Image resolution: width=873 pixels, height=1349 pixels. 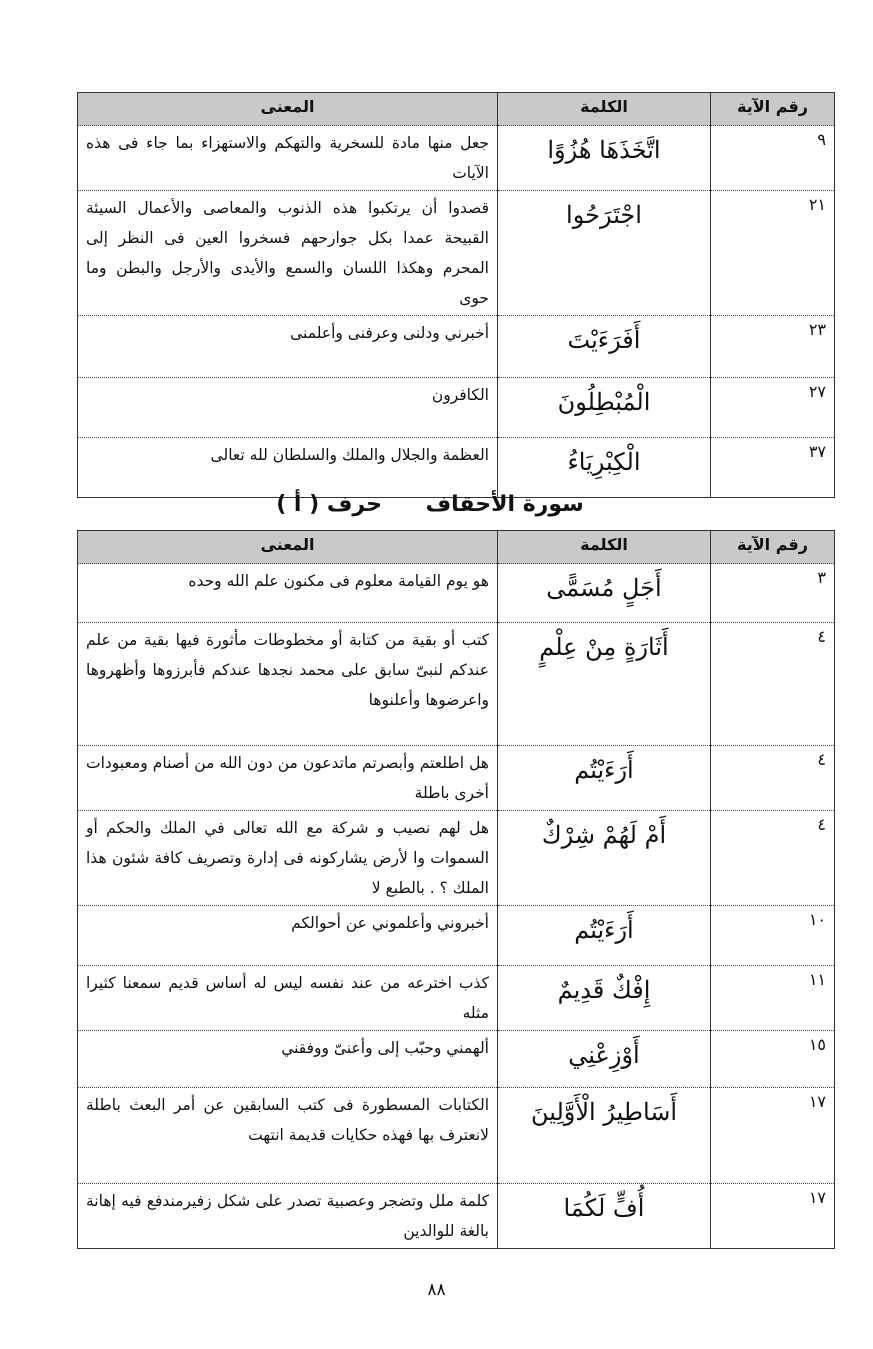 I want to click on verse-number: ٣, so click(x=772, y=593).